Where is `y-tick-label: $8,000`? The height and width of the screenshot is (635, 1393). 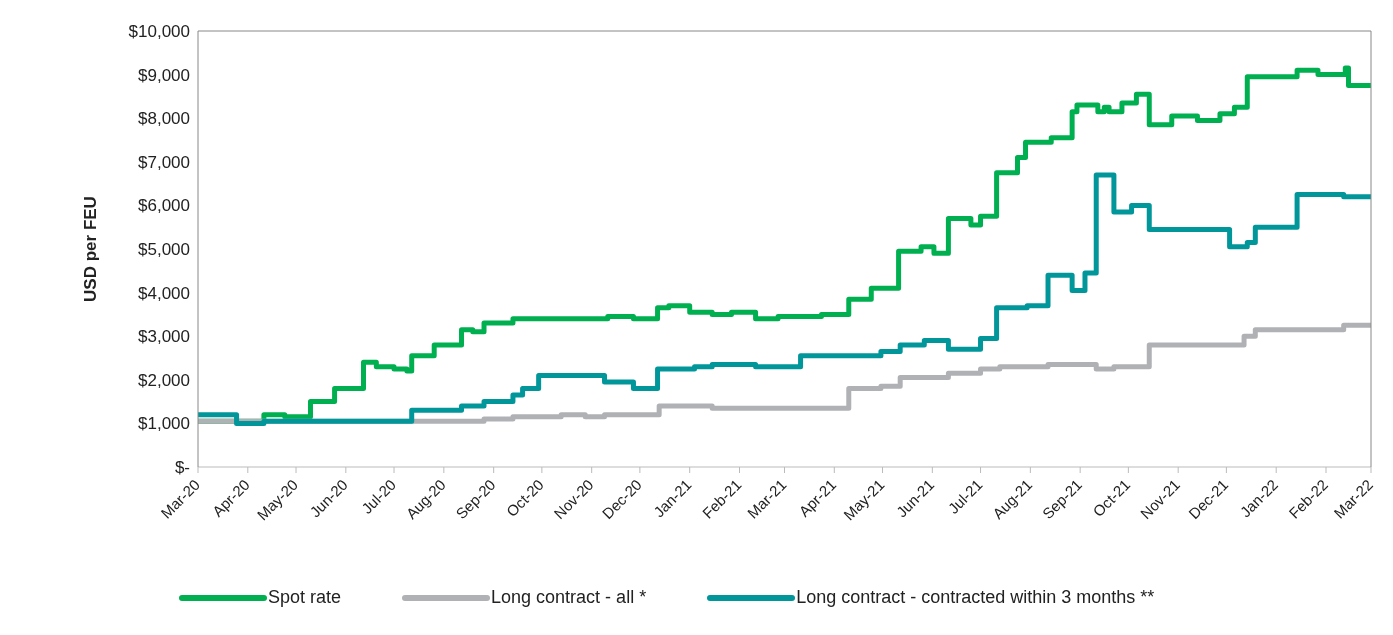 y-tick-label: $8,000 is located at coordinates (164, 119).